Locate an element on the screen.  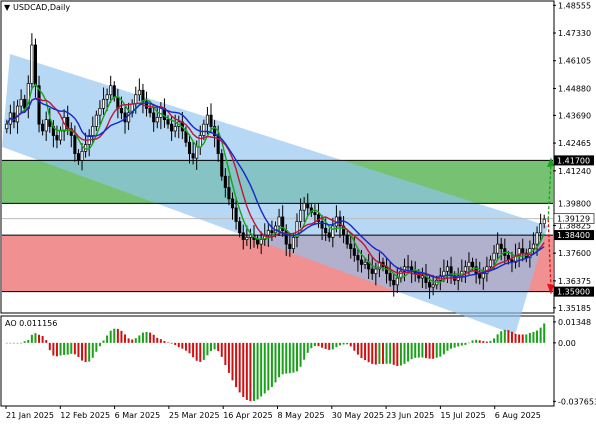
ao-label: AO 0.011156 is located at coordinates (31, 323).